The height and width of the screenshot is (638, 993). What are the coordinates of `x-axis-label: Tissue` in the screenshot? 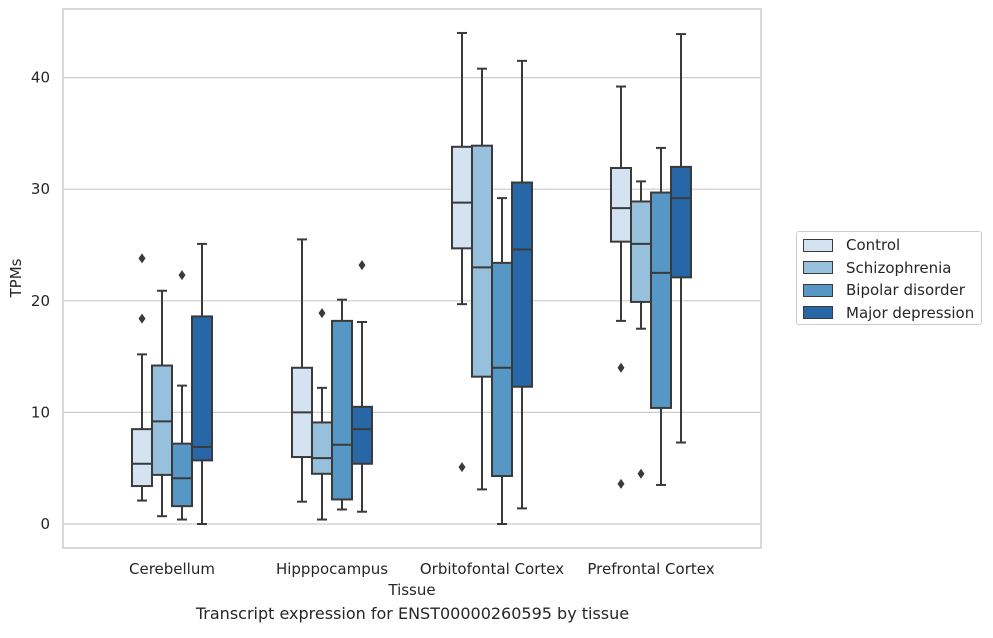 It's located at (411, 590).